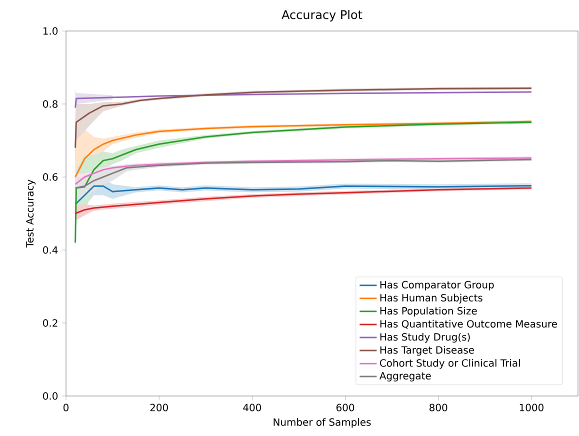 Image resolution: width=579 pixels, height=436 pixels. Describe the element at coordinates (468, 324) in the screenshot. I see `legend-label: Has Quantitative Outcome Measure` at that location.